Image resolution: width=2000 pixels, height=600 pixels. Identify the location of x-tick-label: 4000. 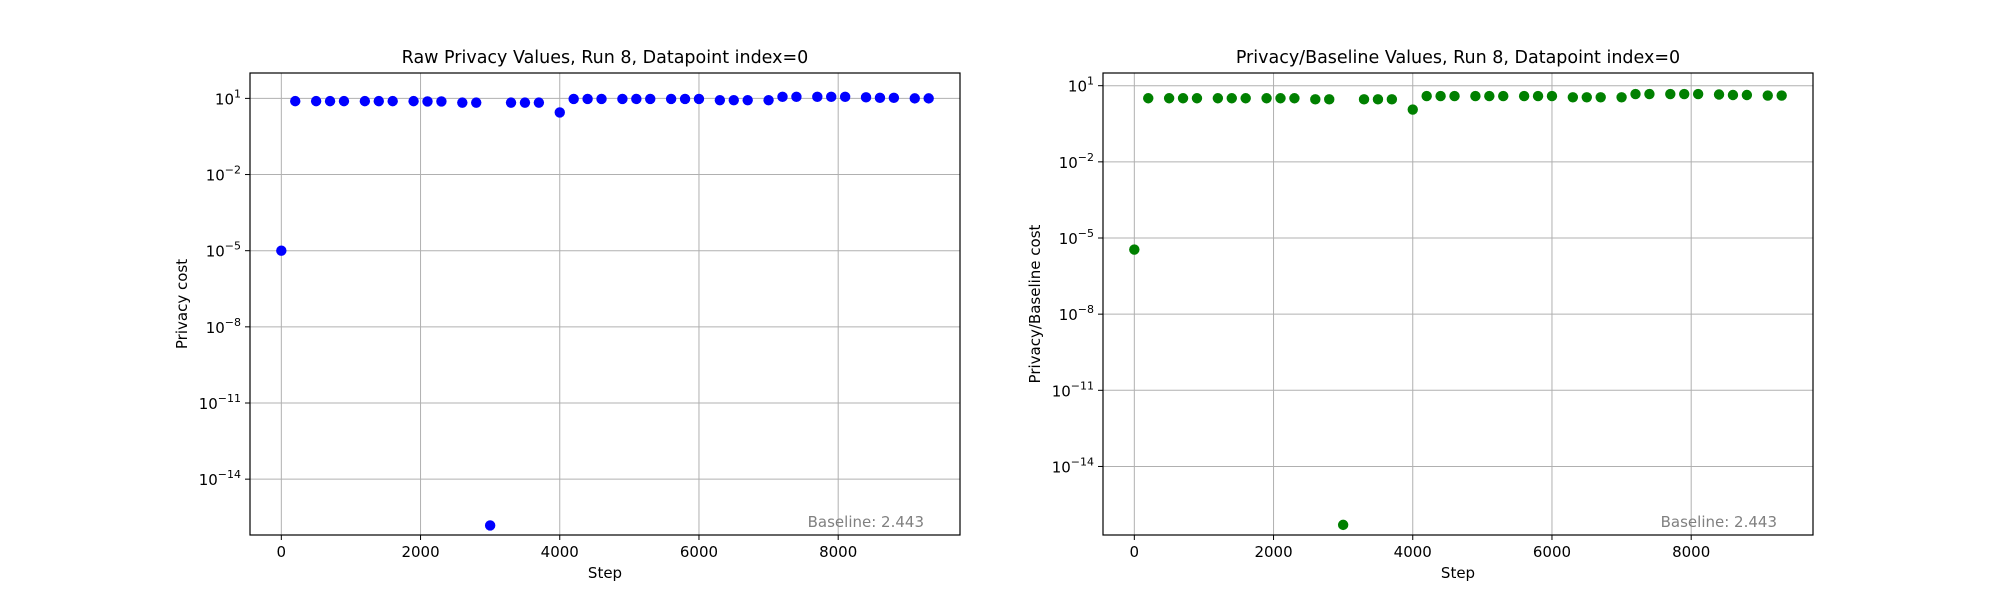
(560, 552).